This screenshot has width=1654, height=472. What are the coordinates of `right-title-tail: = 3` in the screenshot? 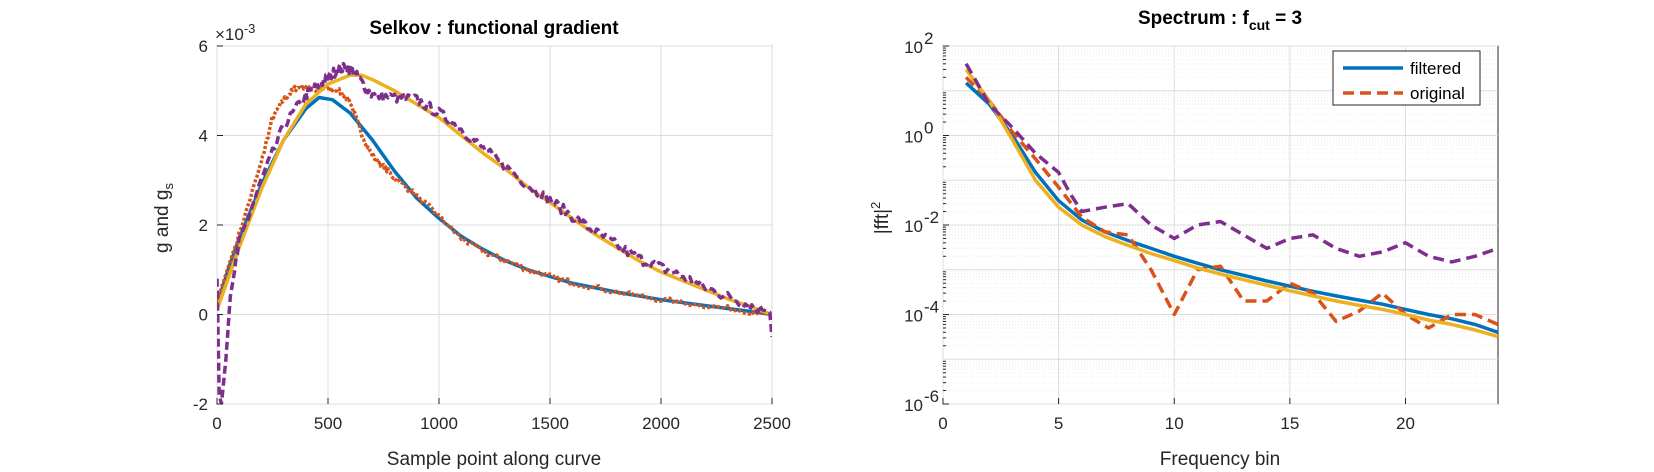 It's located at (1286, 18).